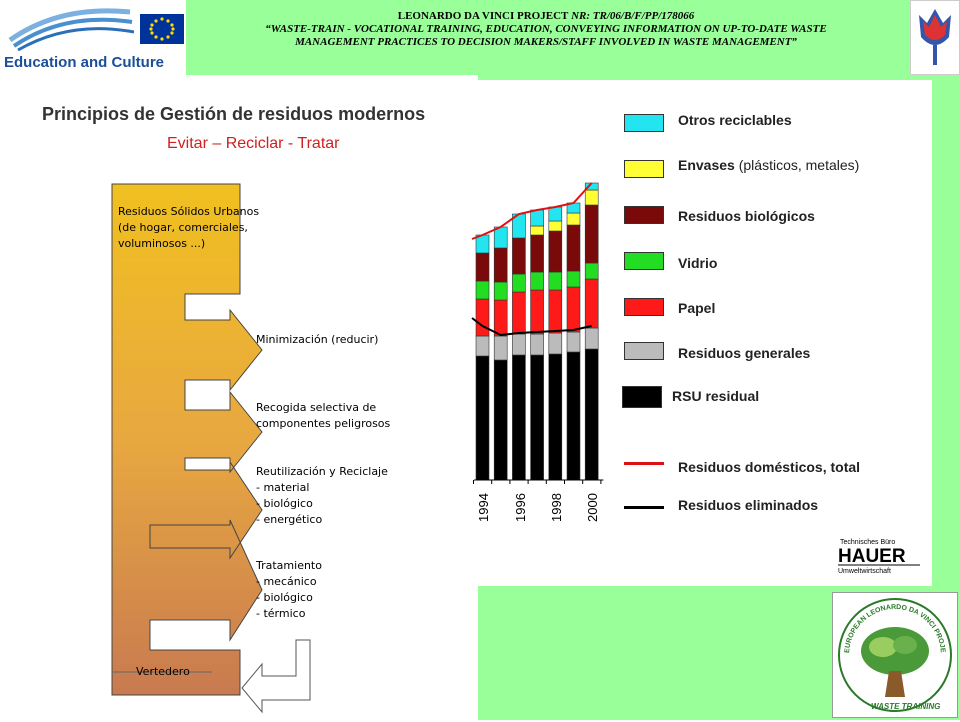 This screenshot has width=960, height=722. What do you see at coordinates (289, 519) in the screenshot?
I see `flow-step-line: - energético` at bounding box center [289, 519].